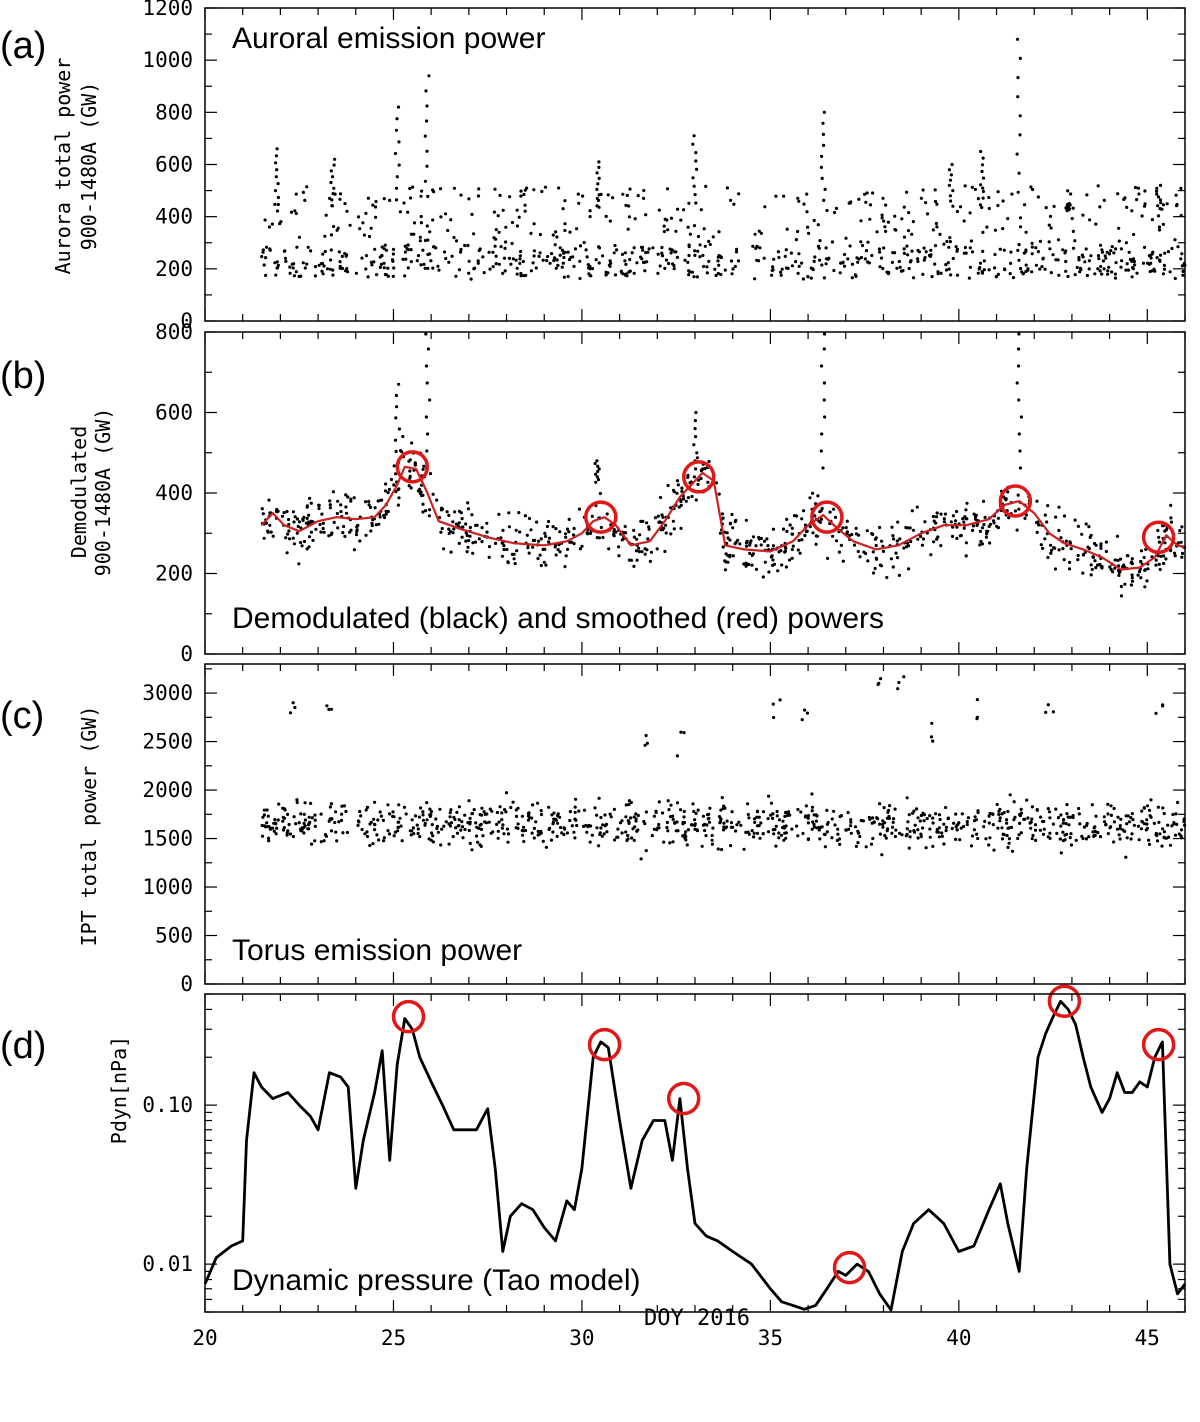 This screenshot has height=1422, width=1200. What do you see at coordinates (604, 1044) in the screenshot?
I see `highlight-circle` at bounding box center [604, 1044].